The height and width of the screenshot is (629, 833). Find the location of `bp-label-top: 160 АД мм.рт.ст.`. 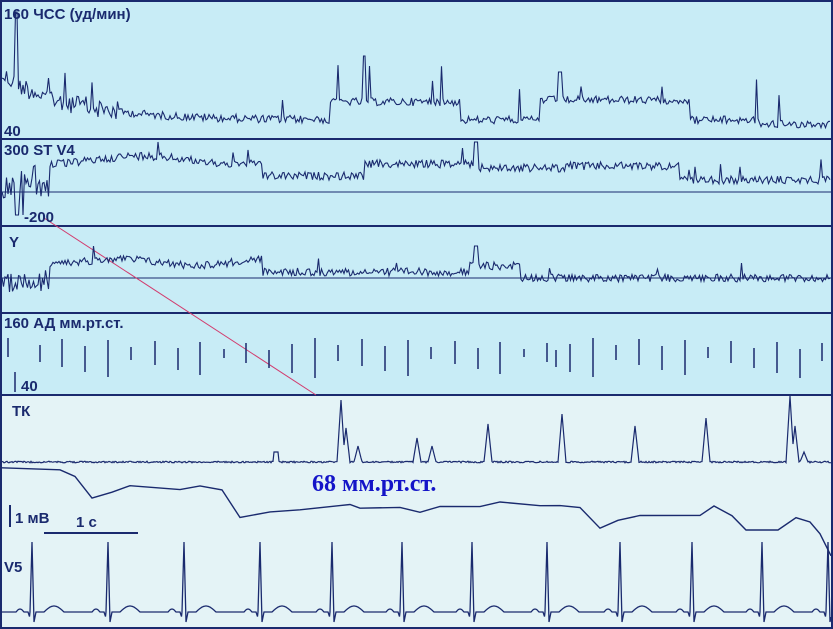

bp-label-top: 160 АД мм.рт.ст. is located at coordinates (64, 323).